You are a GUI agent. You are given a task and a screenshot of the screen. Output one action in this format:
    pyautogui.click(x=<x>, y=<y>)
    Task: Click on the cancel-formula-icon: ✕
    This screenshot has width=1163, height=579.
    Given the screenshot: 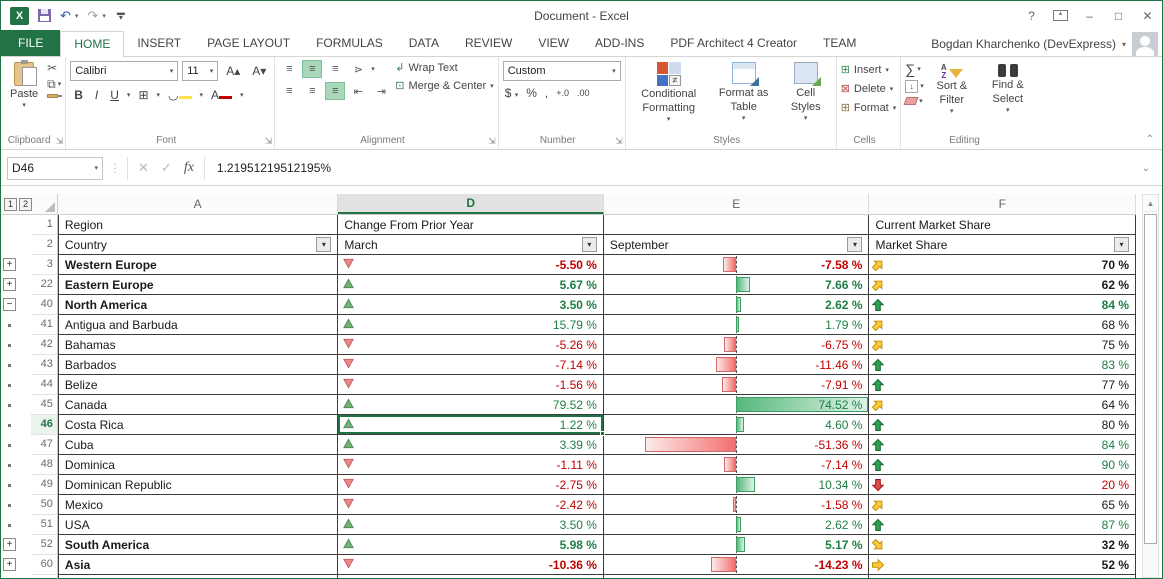 What is the action you would take?
    pyautogui.click(x=143, y=167)
    